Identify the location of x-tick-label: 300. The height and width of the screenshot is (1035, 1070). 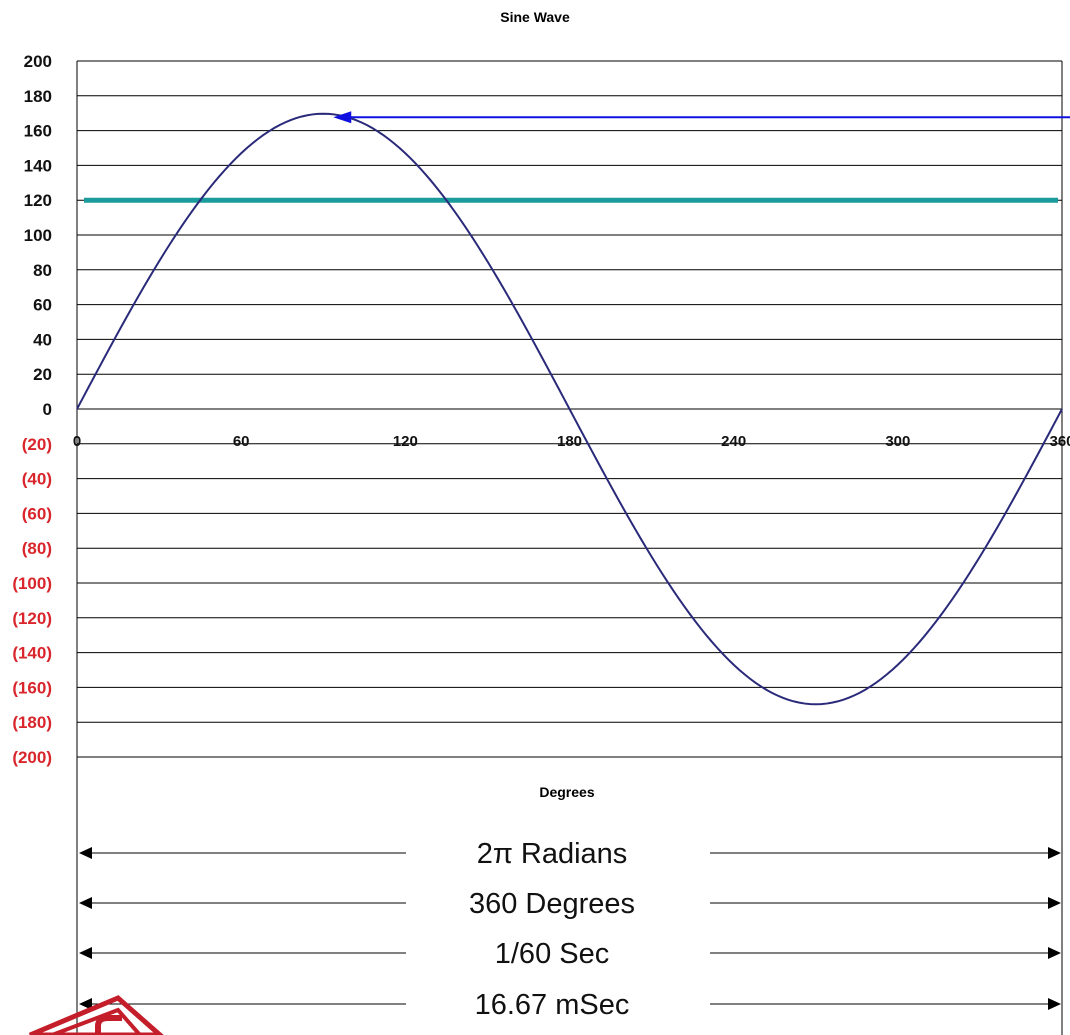
(897, 441).